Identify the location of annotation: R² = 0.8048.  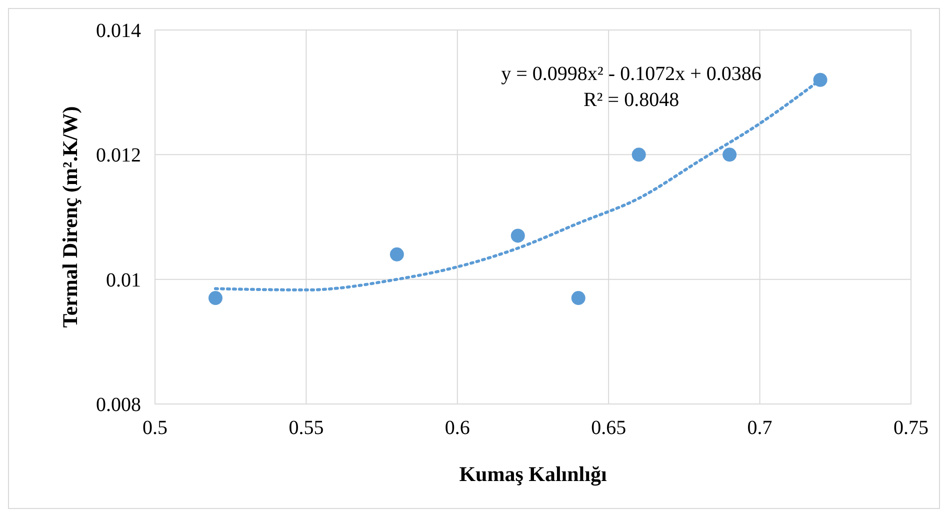
(631, 100).